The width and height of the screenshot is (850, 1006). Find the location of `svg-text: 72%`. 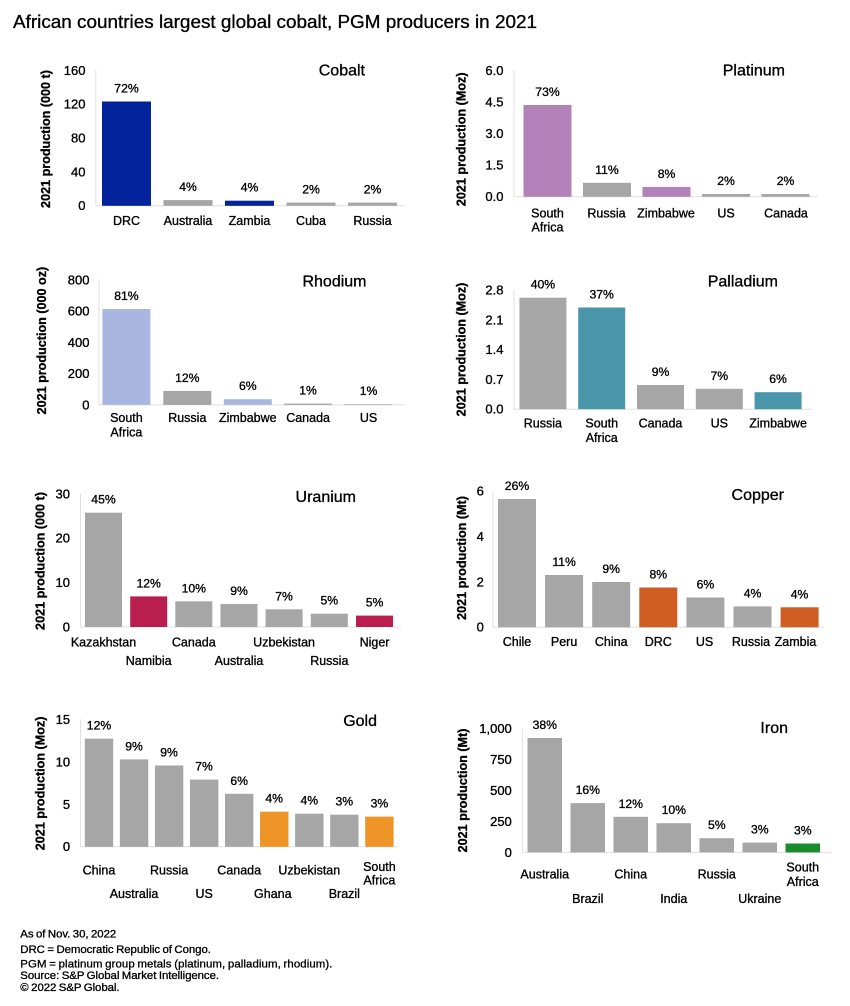

svg-text: 72% is located at coordinates (126, 89).